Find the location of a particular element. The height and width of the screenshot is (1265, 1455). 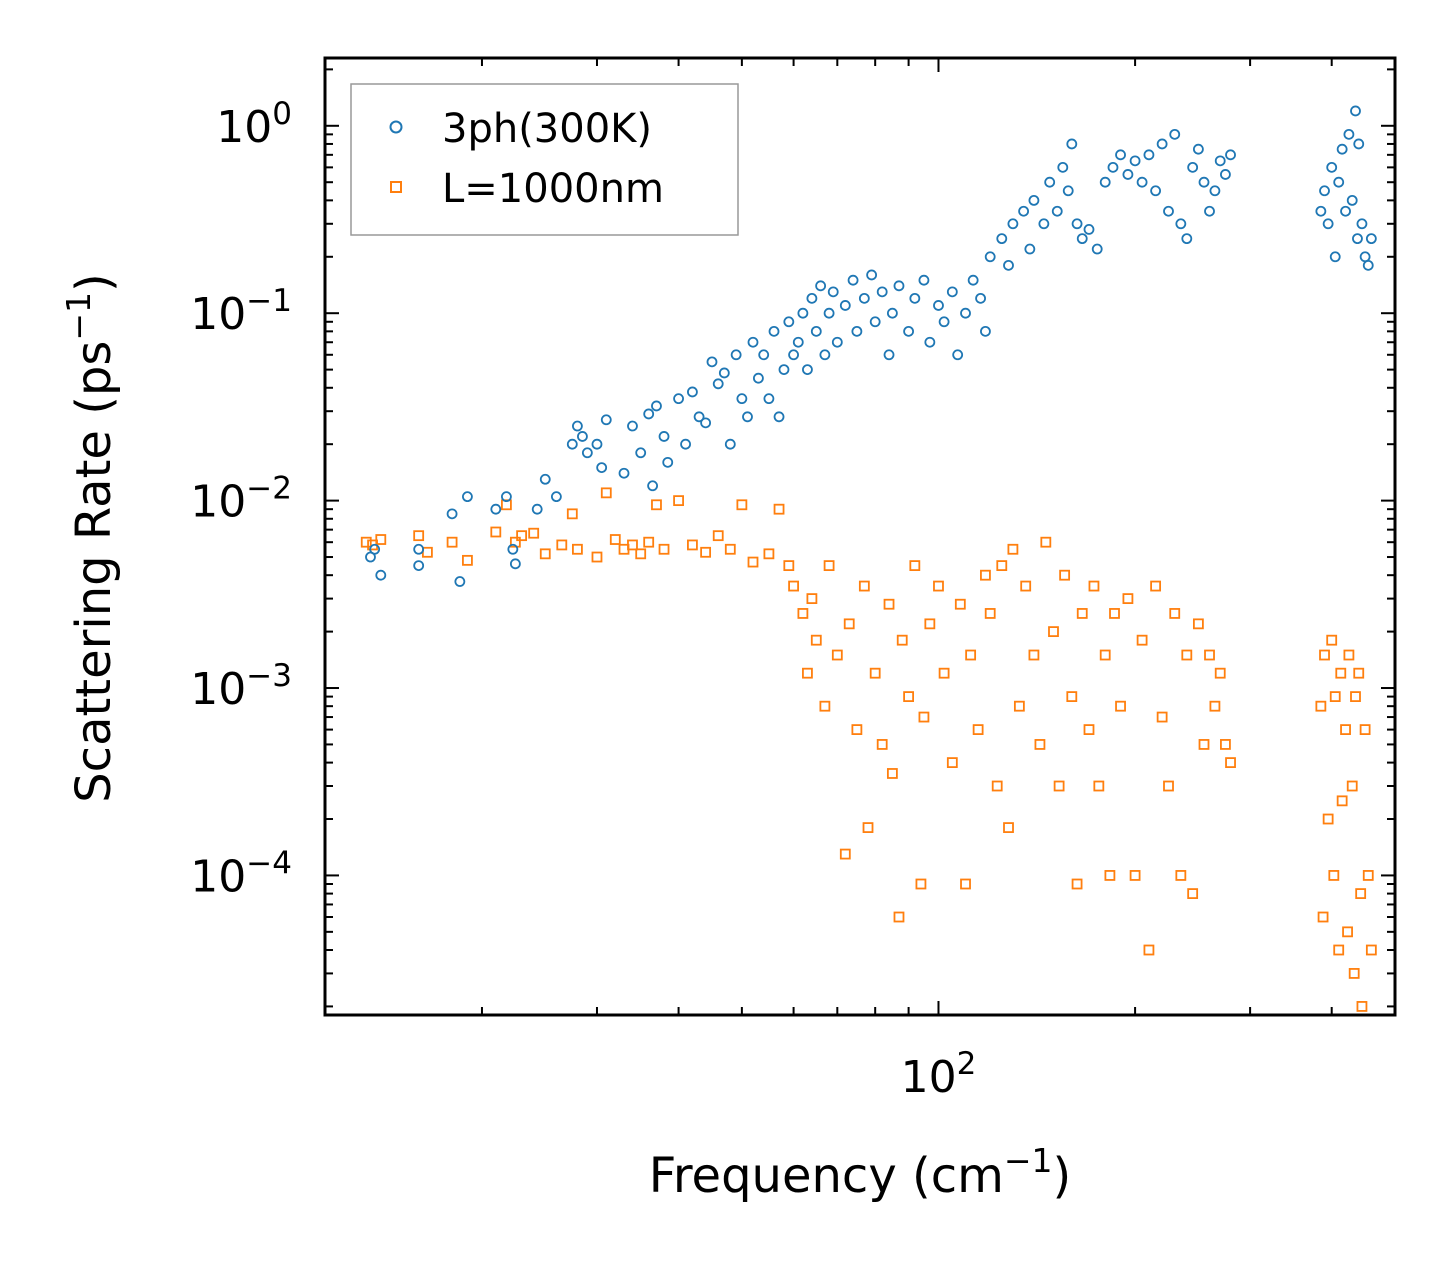

legend-square-marker is located at coordinates (396, 187).